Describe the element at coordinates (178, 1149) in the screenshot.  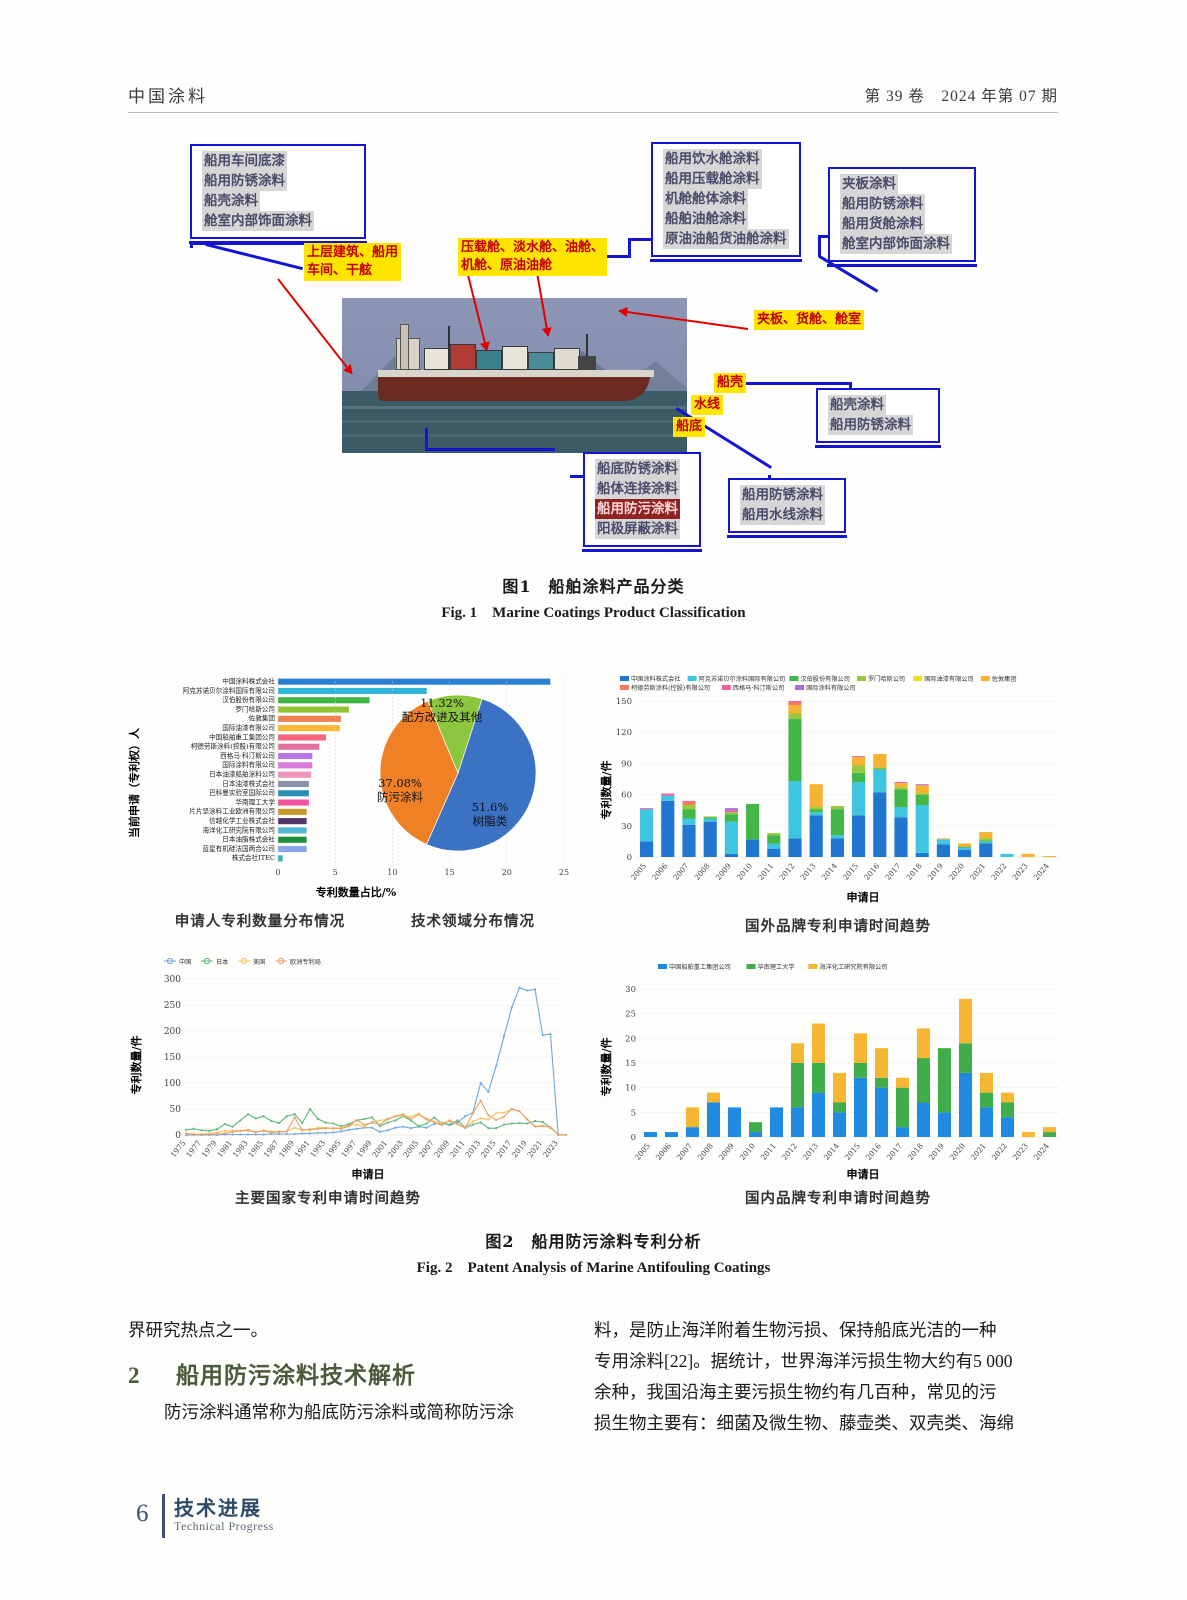
I see `svg-text: 1975` at that location.